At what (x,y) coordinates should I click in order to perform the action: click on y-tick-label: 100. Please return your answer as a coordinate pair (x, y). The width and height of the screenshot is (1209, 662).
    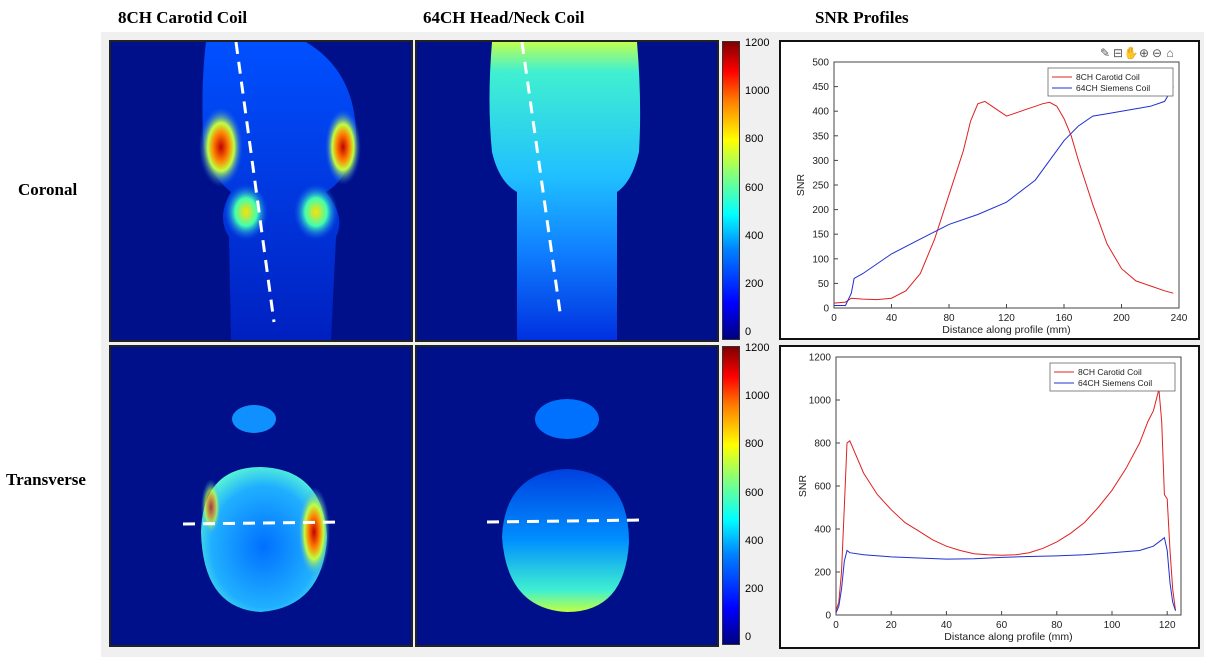
    Looking at the image, I should click on (820, 259).